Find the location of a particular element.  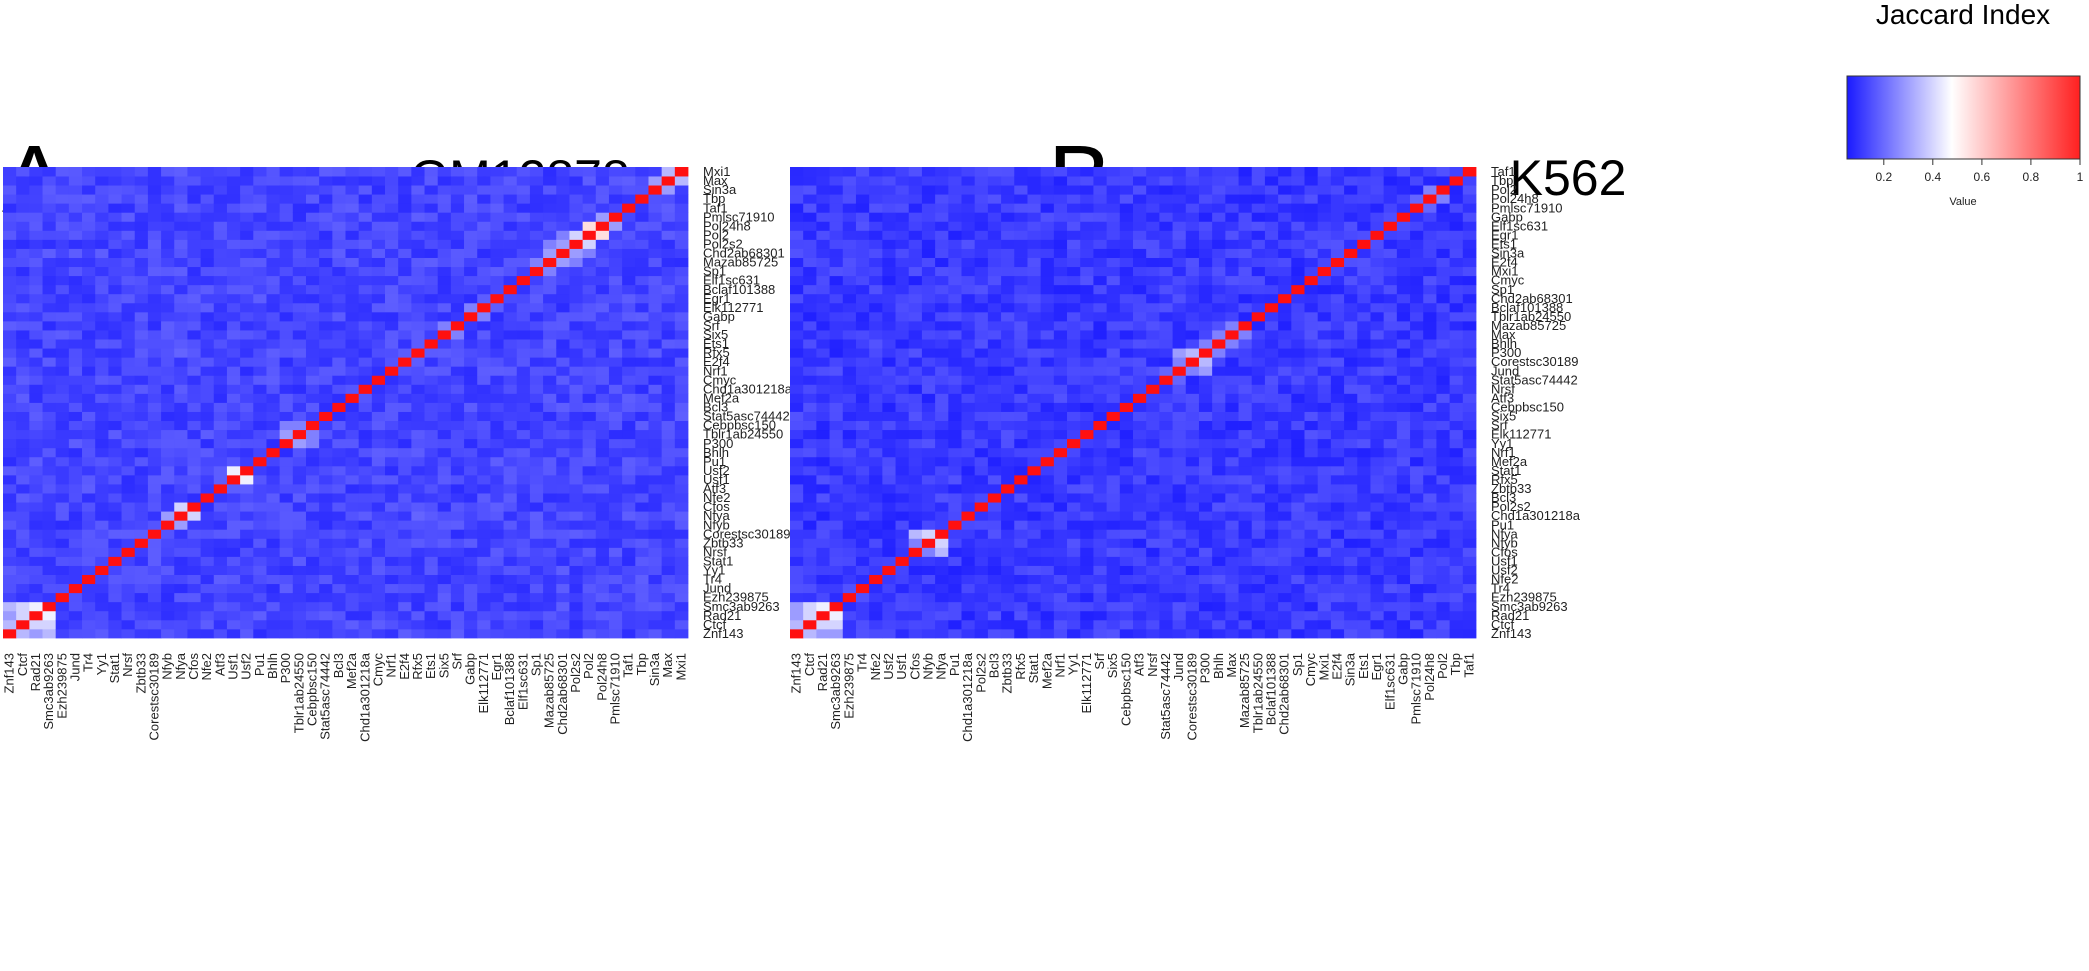

column-label: Taf1 is located at coordinates (628, 665).